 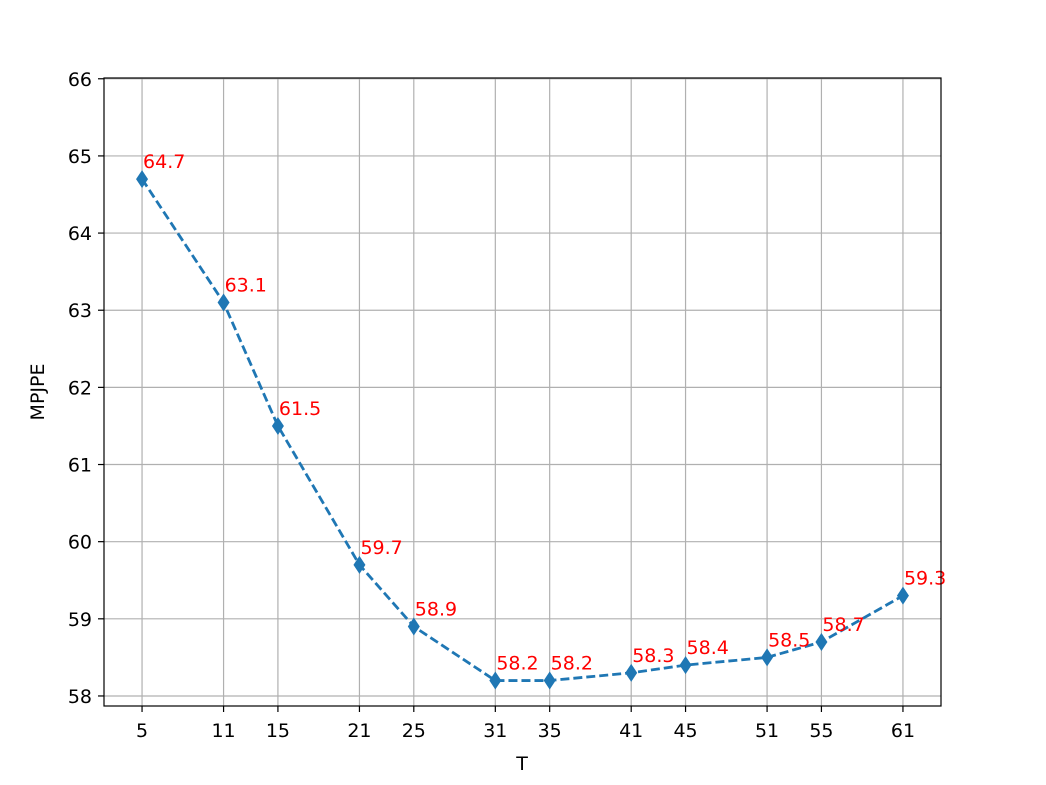 I want to click on data-label: 58.3, so click(x=653, y=656).